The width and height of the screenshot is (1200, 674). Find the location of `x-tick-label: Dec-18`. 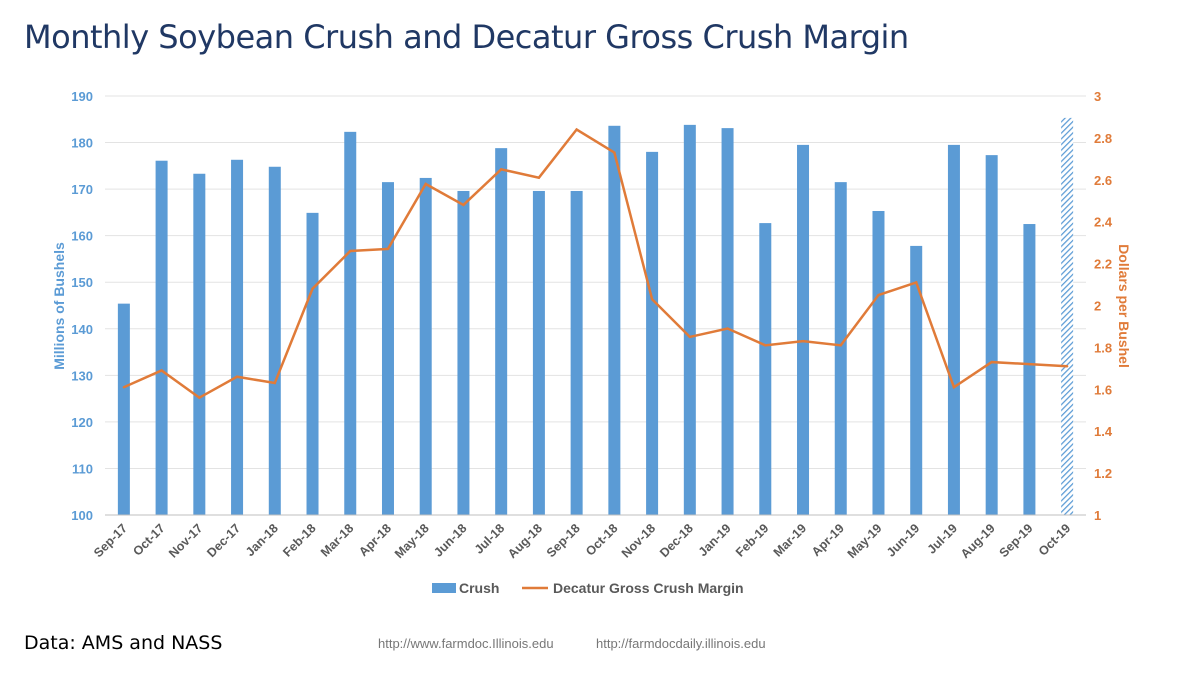

x-tick-label: Dec-18 is located at coordinates (676, 540).